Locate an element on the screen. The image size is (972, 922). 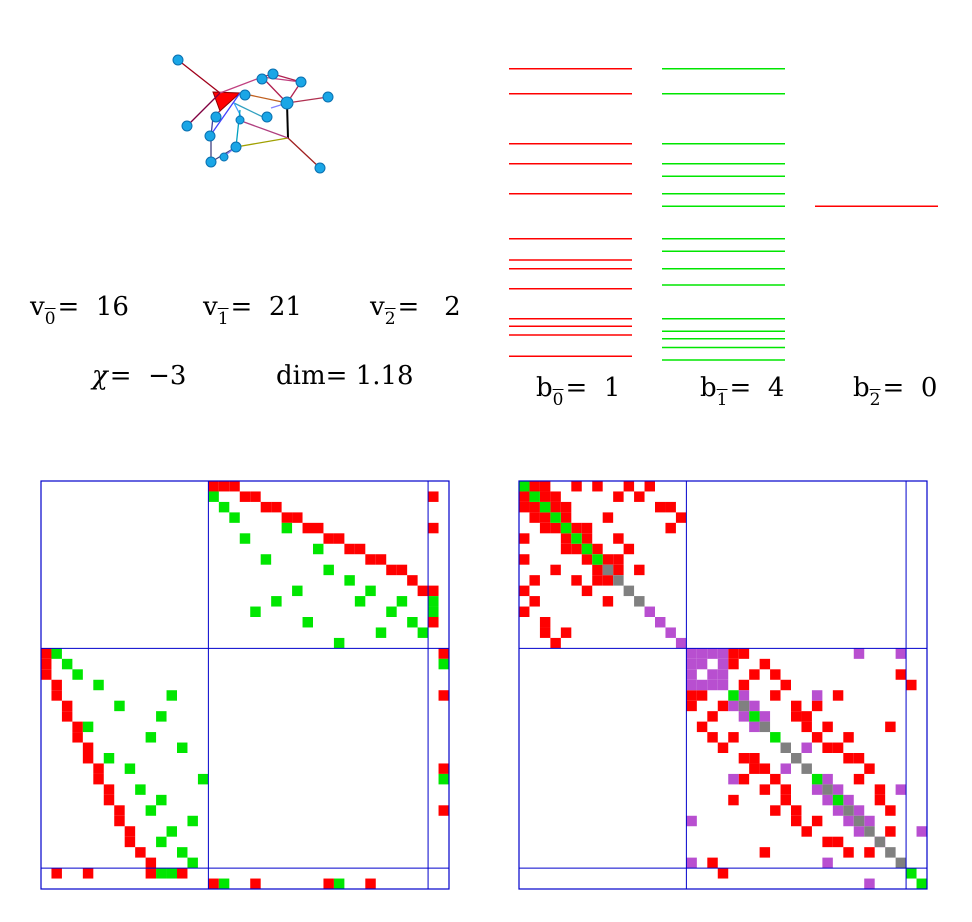
graph-triangle-face is located at coordinates (227, 101).